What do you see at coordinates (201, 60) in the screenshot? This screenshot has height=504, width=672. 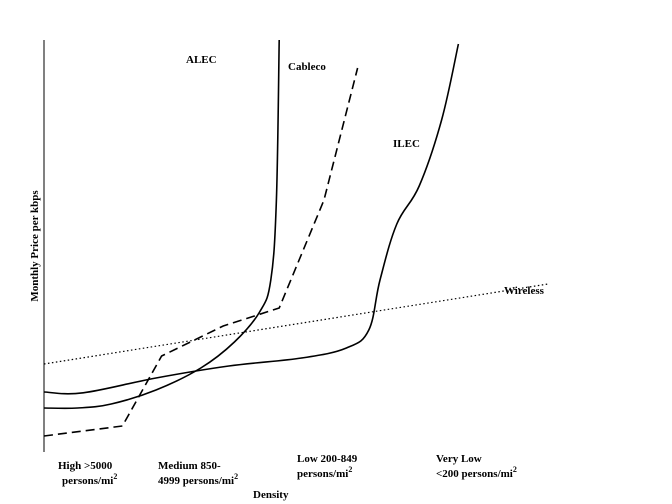 I see `series-label-alec: ALEC` at bounding box center [201, 60].